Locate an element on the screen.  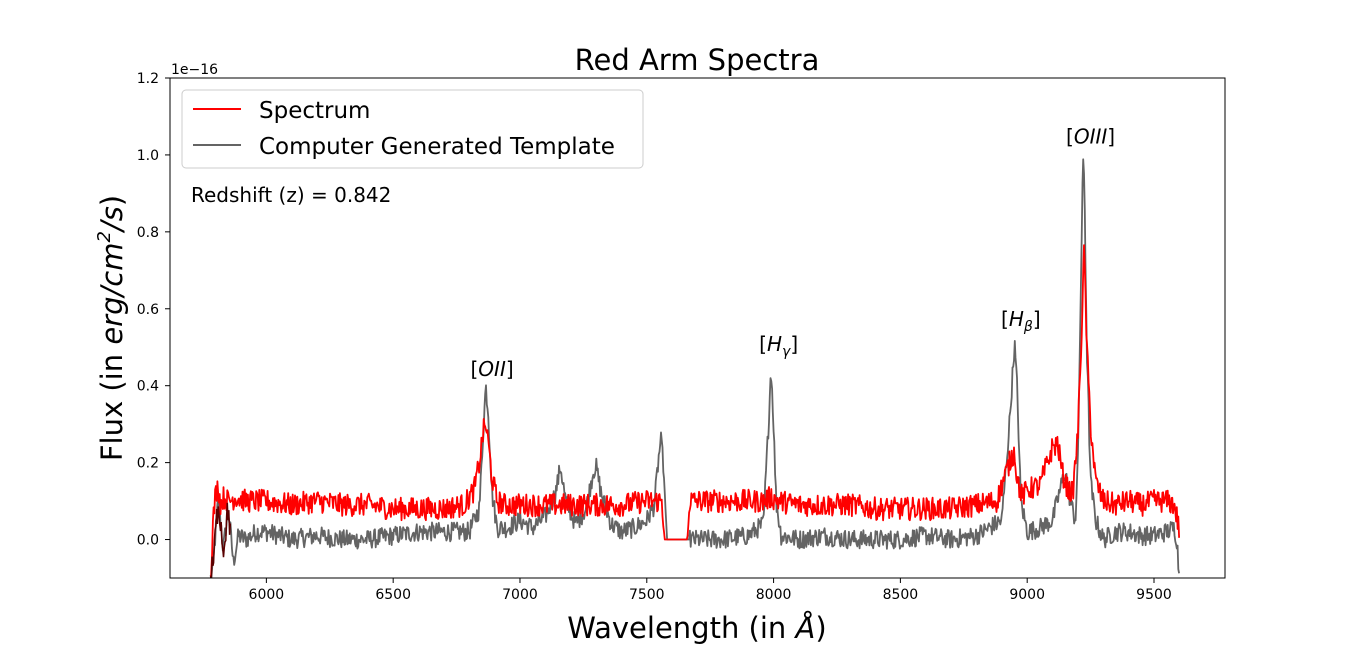
x-tick-label: 9000 is located at coordinates (1027, 595).